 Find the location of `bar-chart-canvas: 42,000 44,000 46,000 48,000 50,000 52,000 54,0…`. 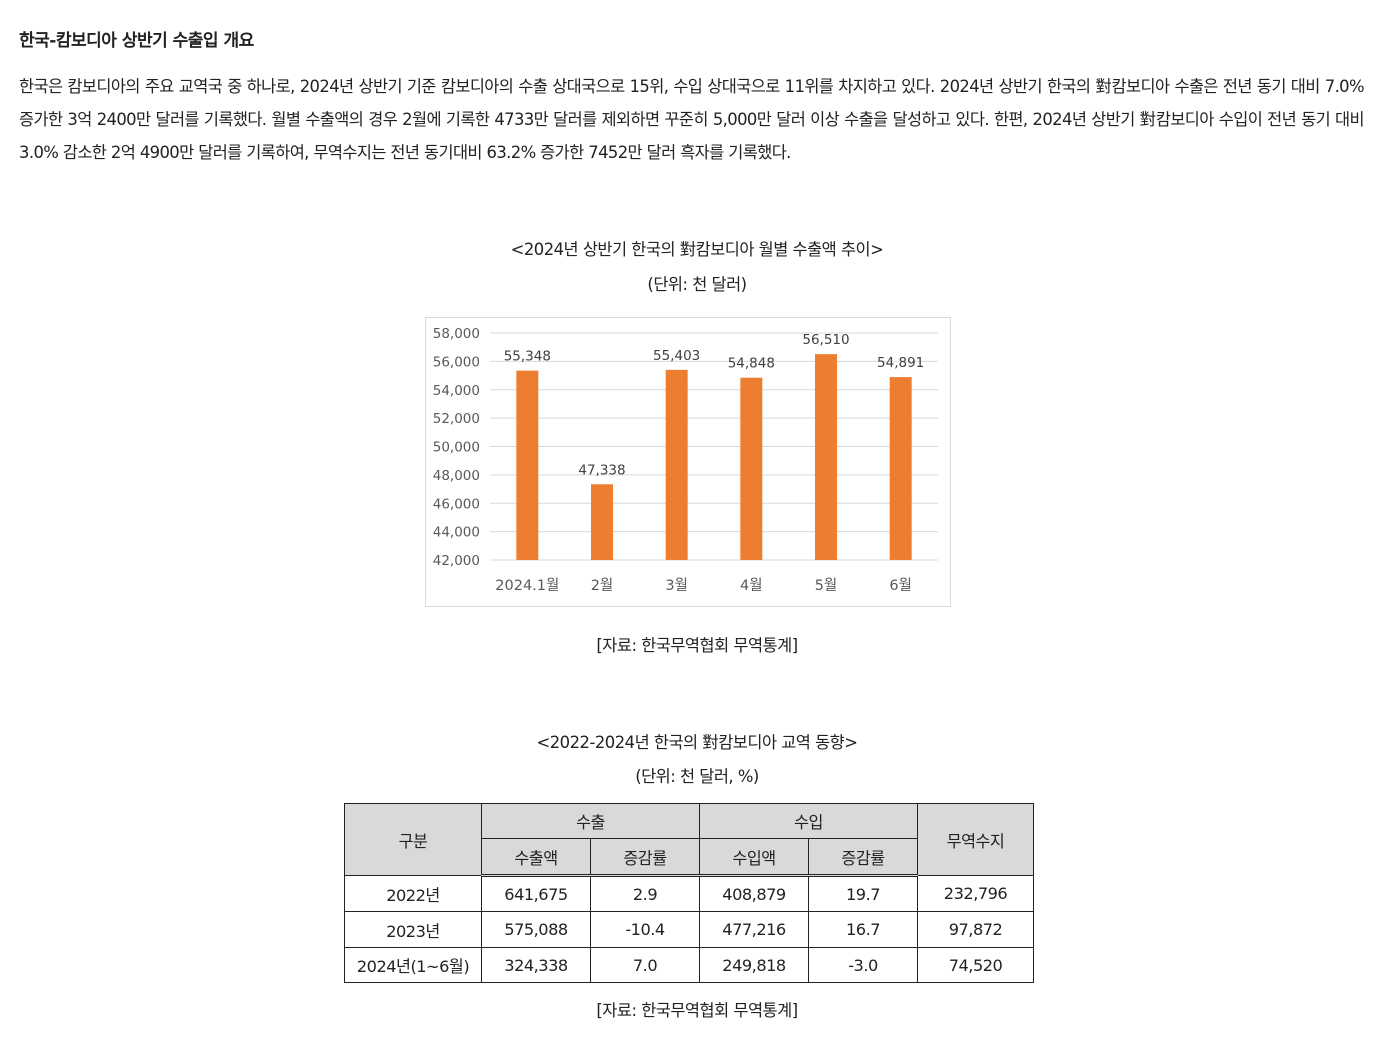

bar-chart-canvas: 42,000 44,000 46,000 48,000 50,000 52,000 54,0… is located at coordinates (685, 460).